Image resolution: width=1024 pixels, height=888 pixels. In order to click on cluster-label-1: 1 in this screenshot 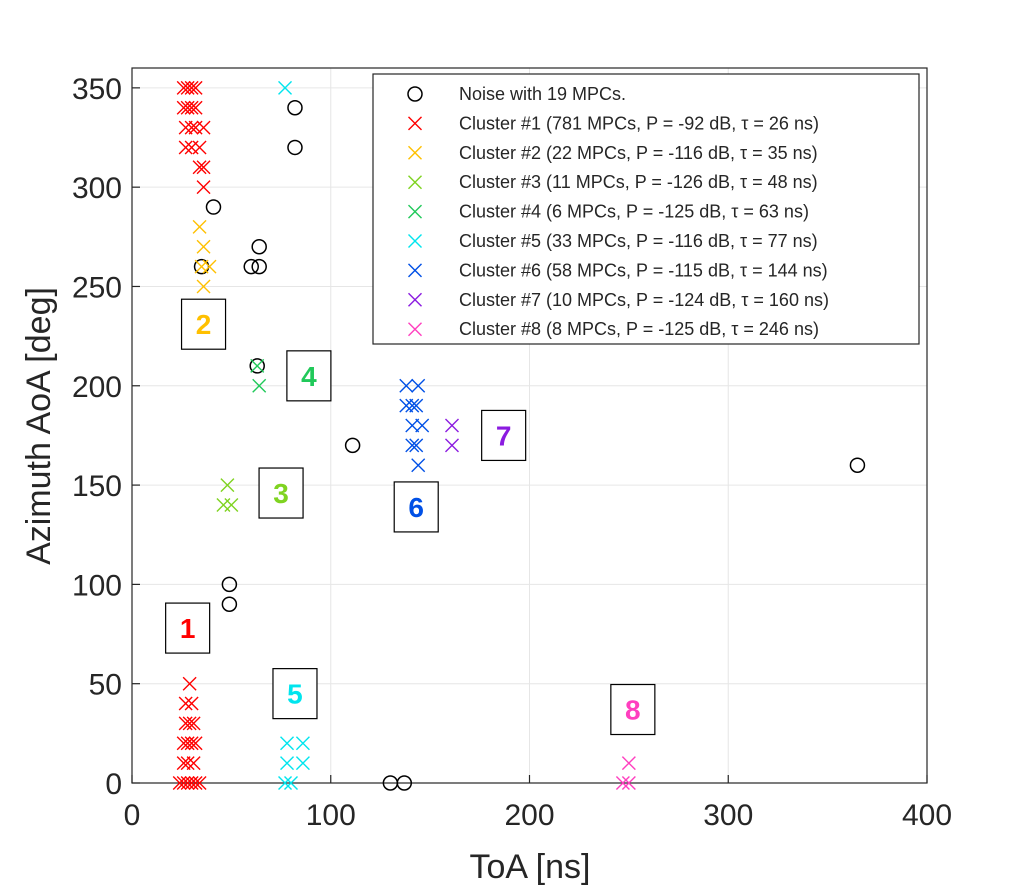, I will do `click(188, 628)`.